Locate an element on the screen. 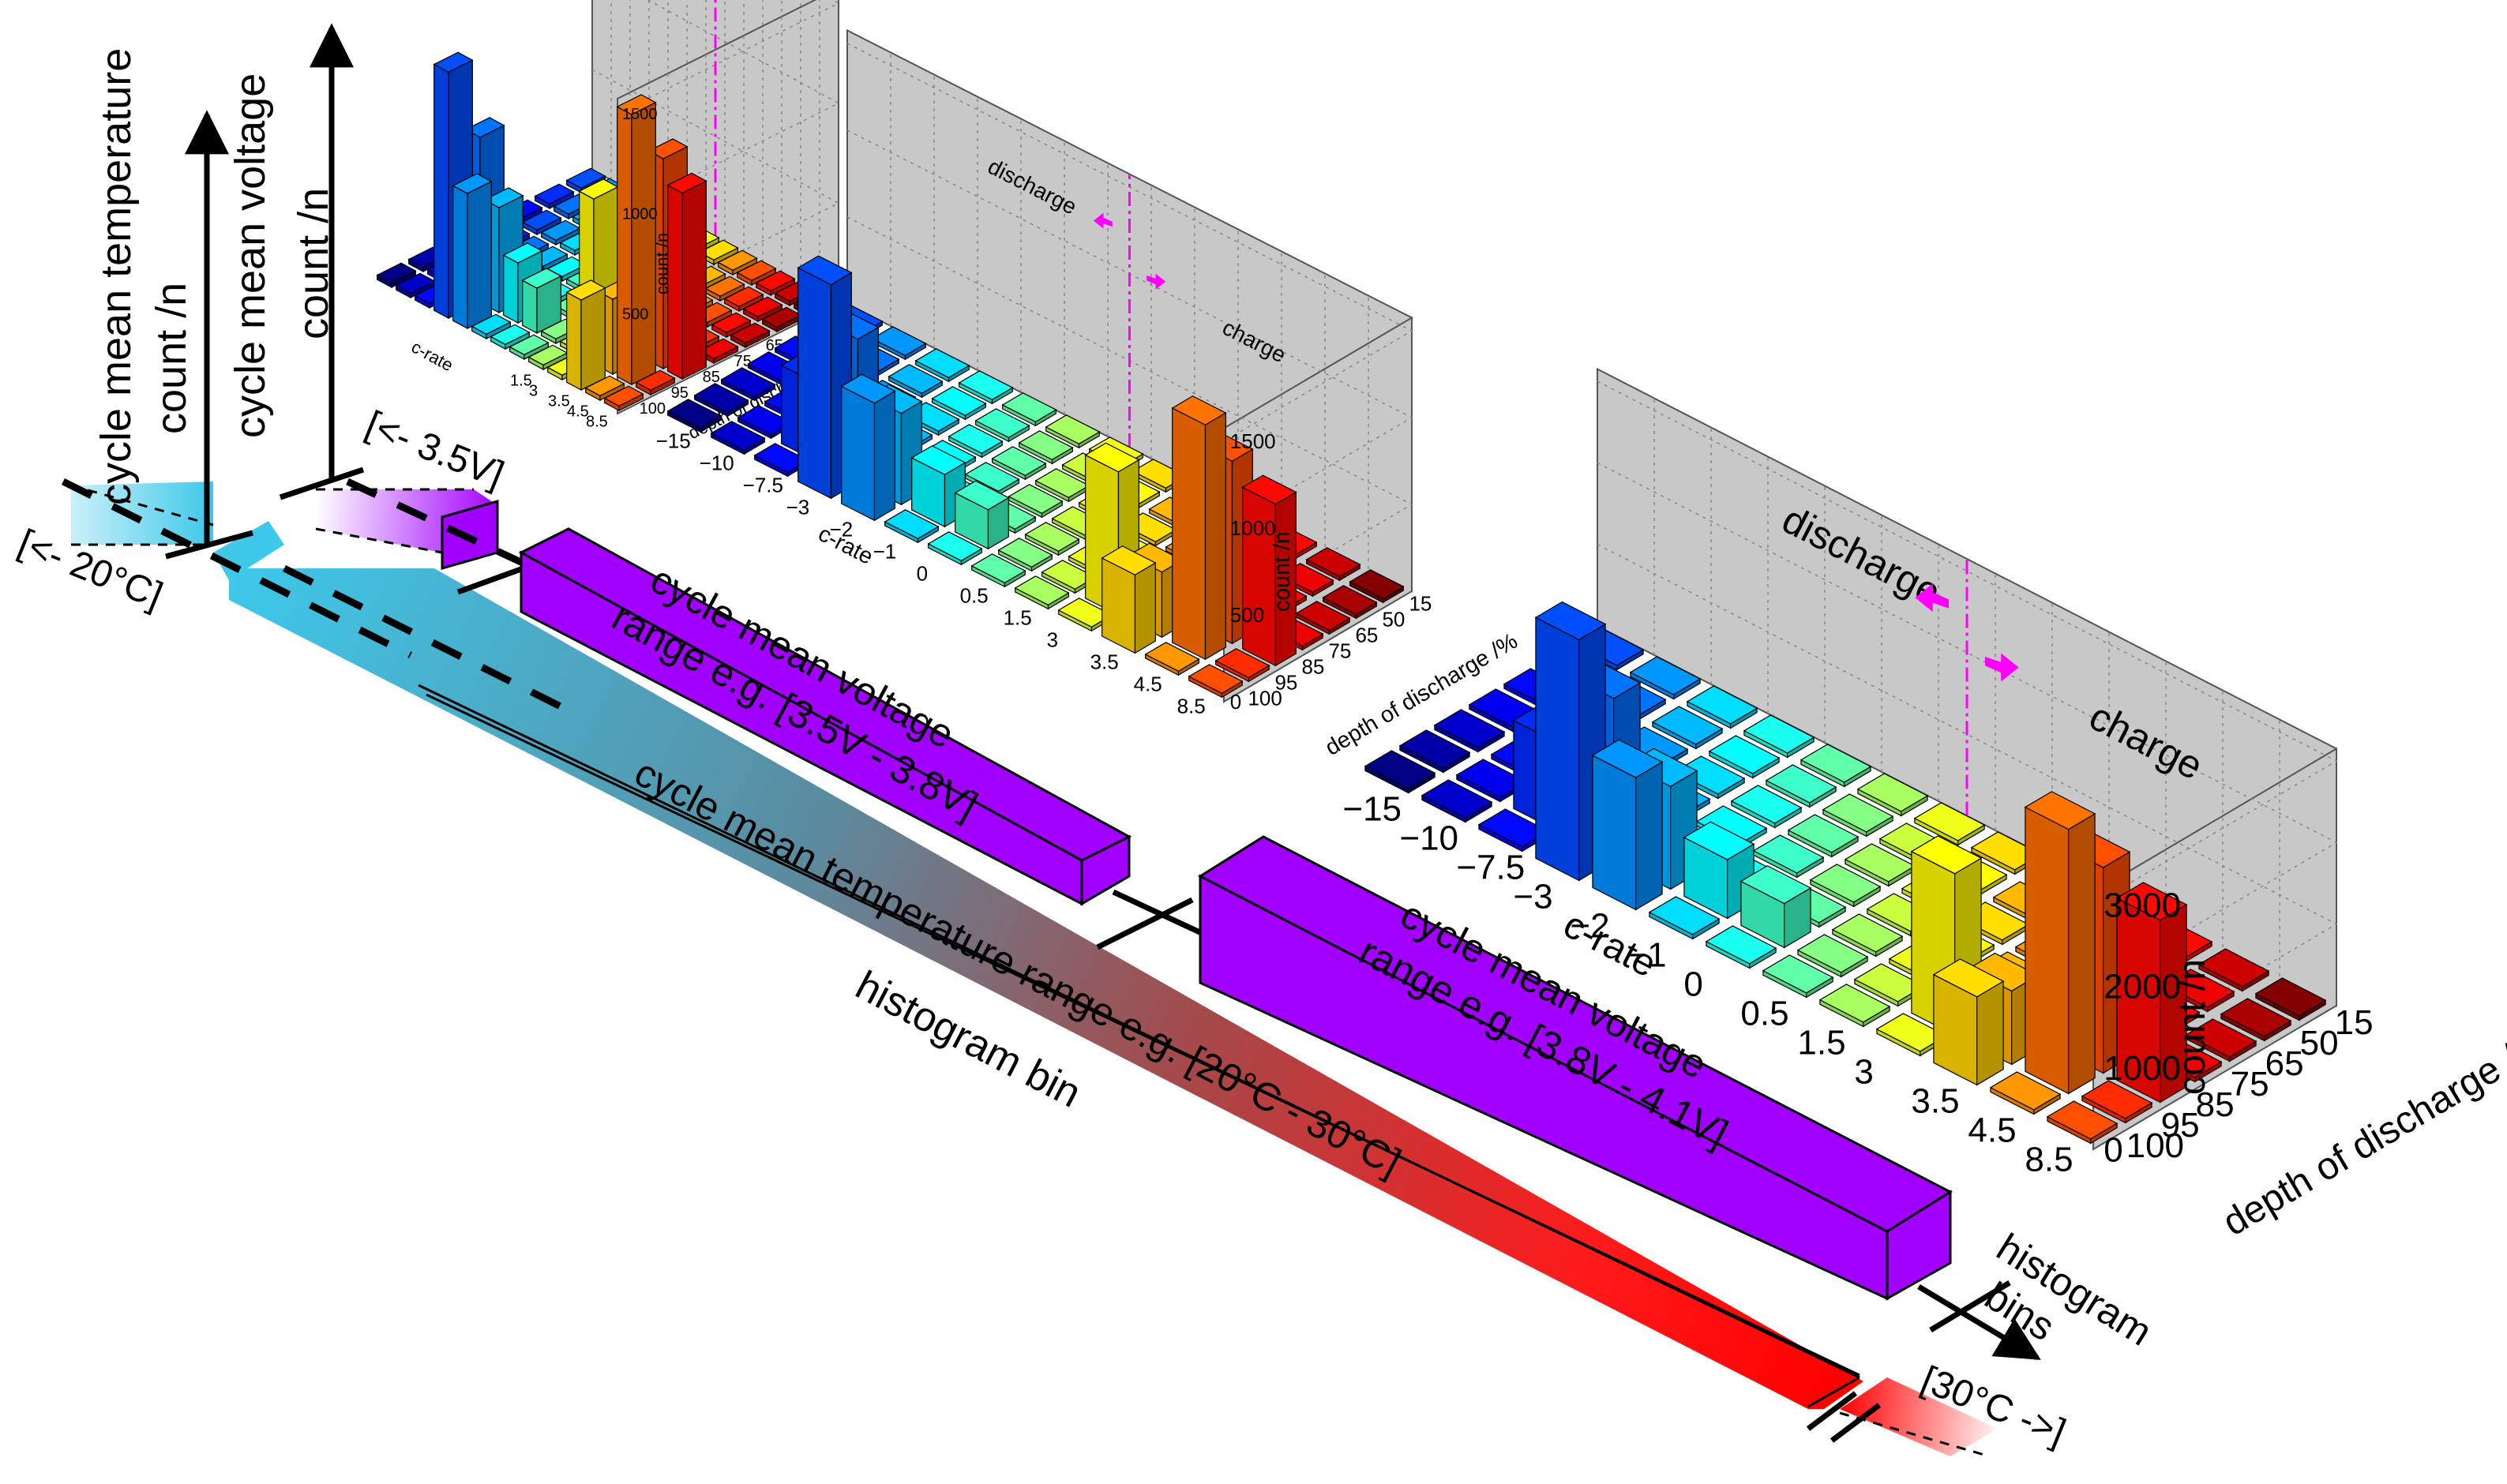  voltage-axis-dashed is located at coordinates (458, 533).